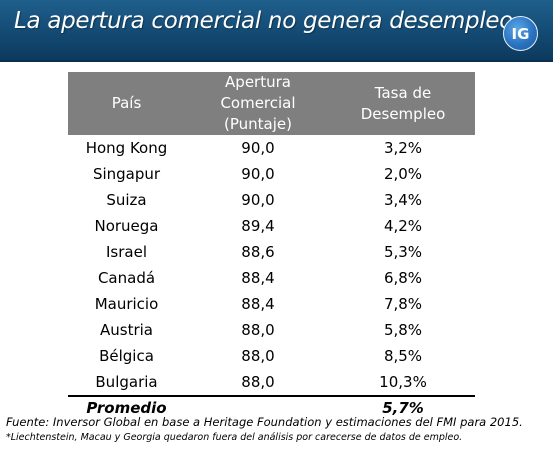 The width and height of the screenshot is (553, 450). What do you see at coordinates (403, 330) in the screenshot?
I see `desempleo-cell: 5,8%` at bounding box center [403, 330].